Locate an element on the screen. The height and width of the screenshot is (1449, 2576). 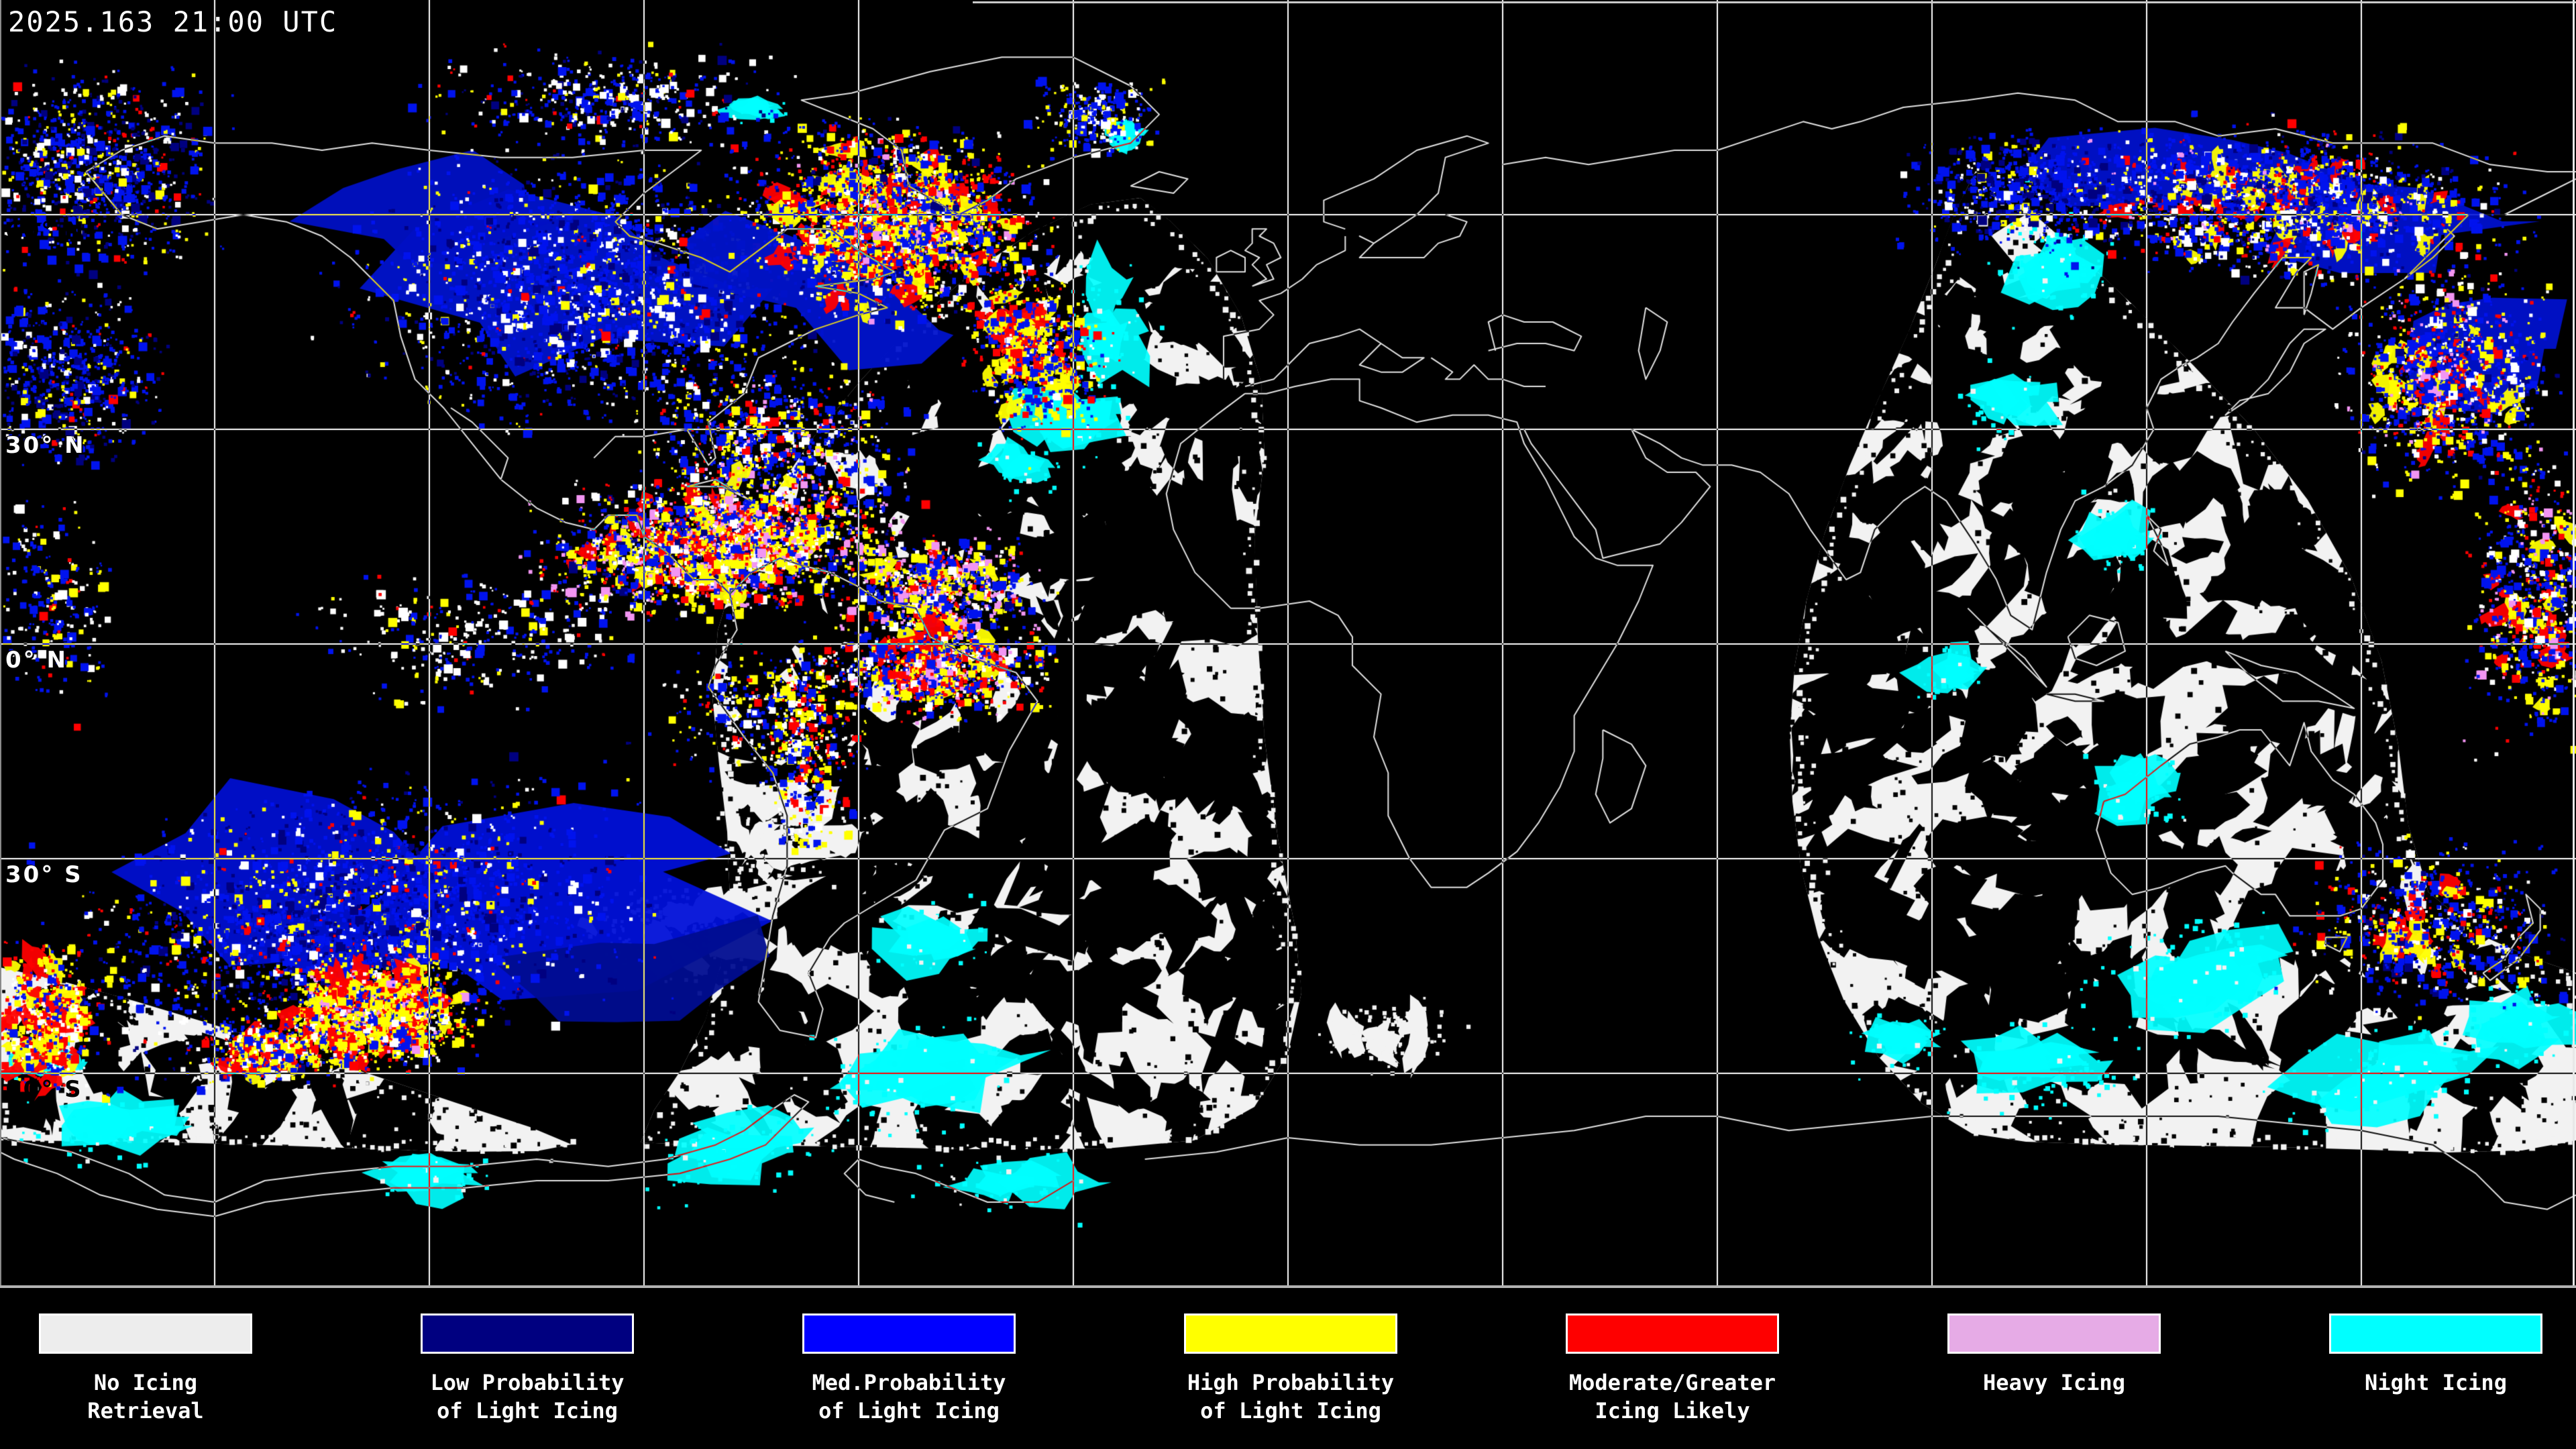
legend-item-0: No Icing Retrieval is located at coordinates (145, 1381).